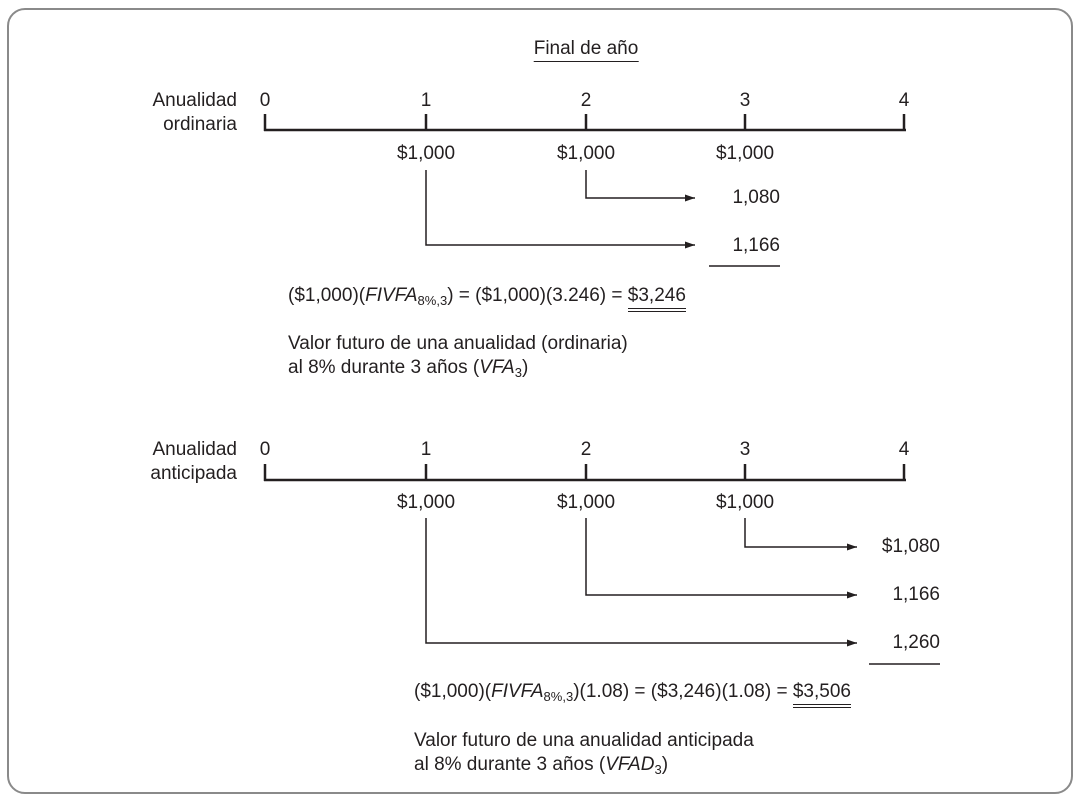  Describe the element at coordinates (821, 694) in the screenshot. I see `due-result: $3,506` at that location.